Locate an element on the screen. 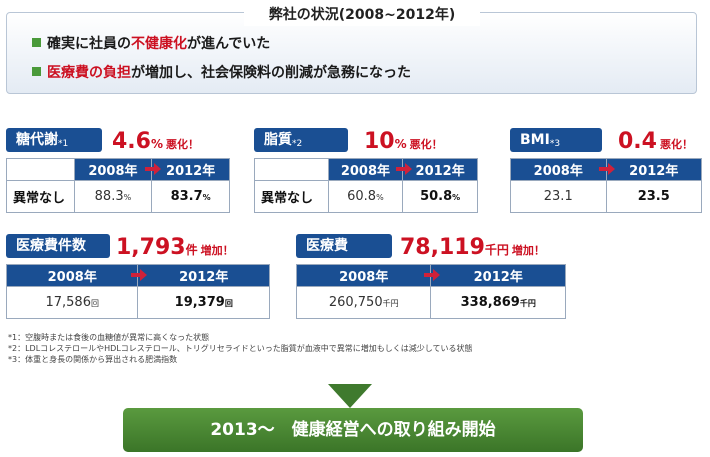 This screenshot has height=457, width=710. metric-table: 2008年 2012年 260,750千円 338,869千円 is located at coordinates (430, 291).